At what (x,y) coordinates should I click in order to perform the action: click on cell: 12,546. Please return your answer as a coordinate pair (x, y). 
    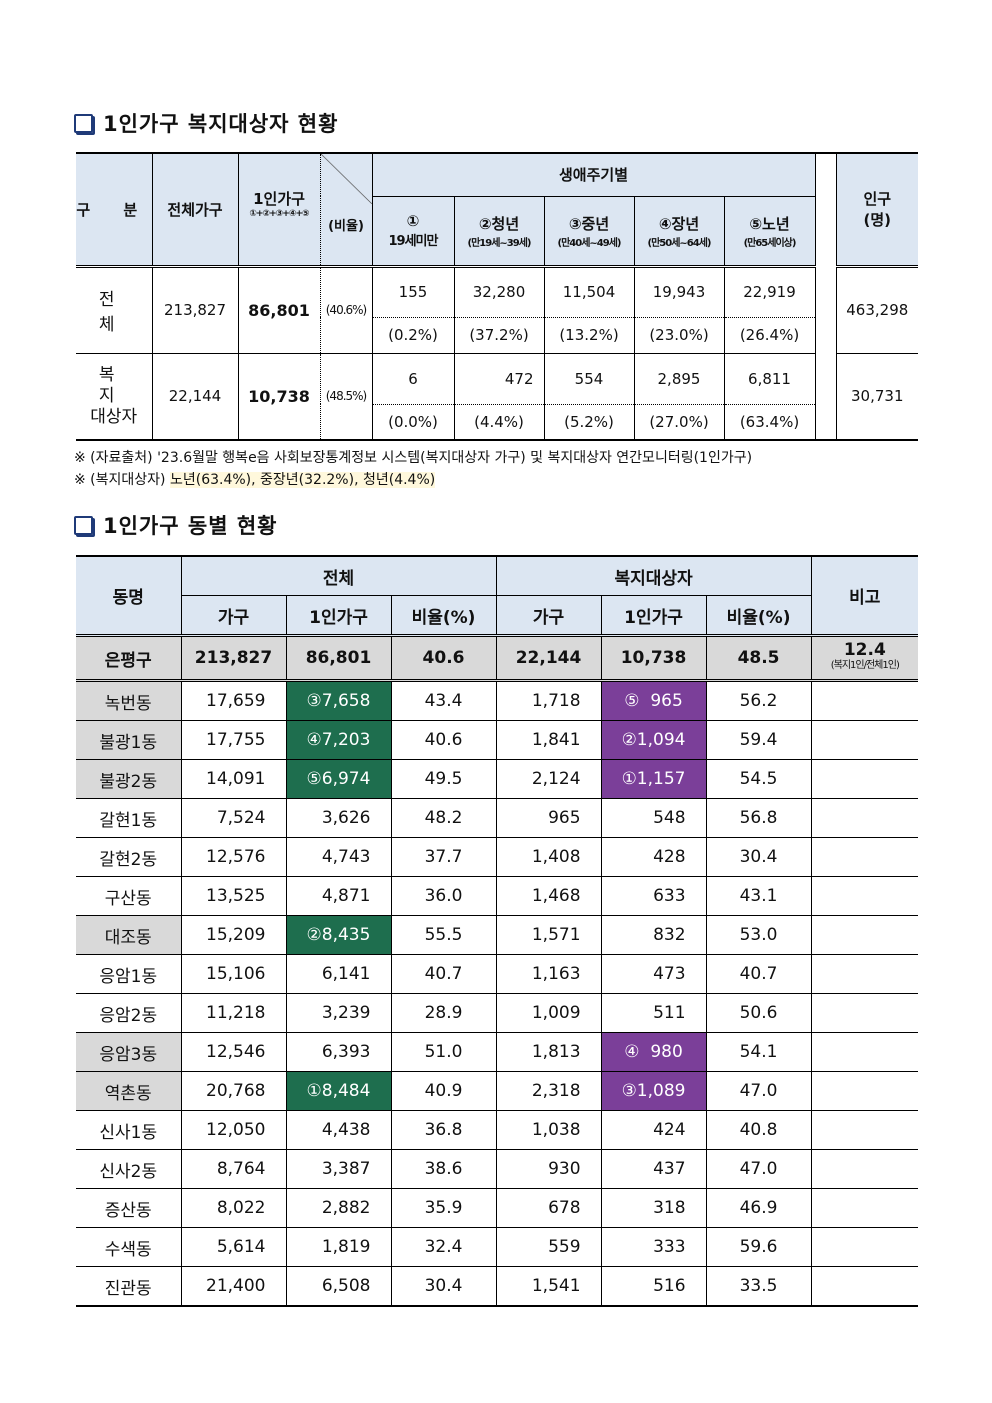
    Looking at the image, I should click on (233, 1052).